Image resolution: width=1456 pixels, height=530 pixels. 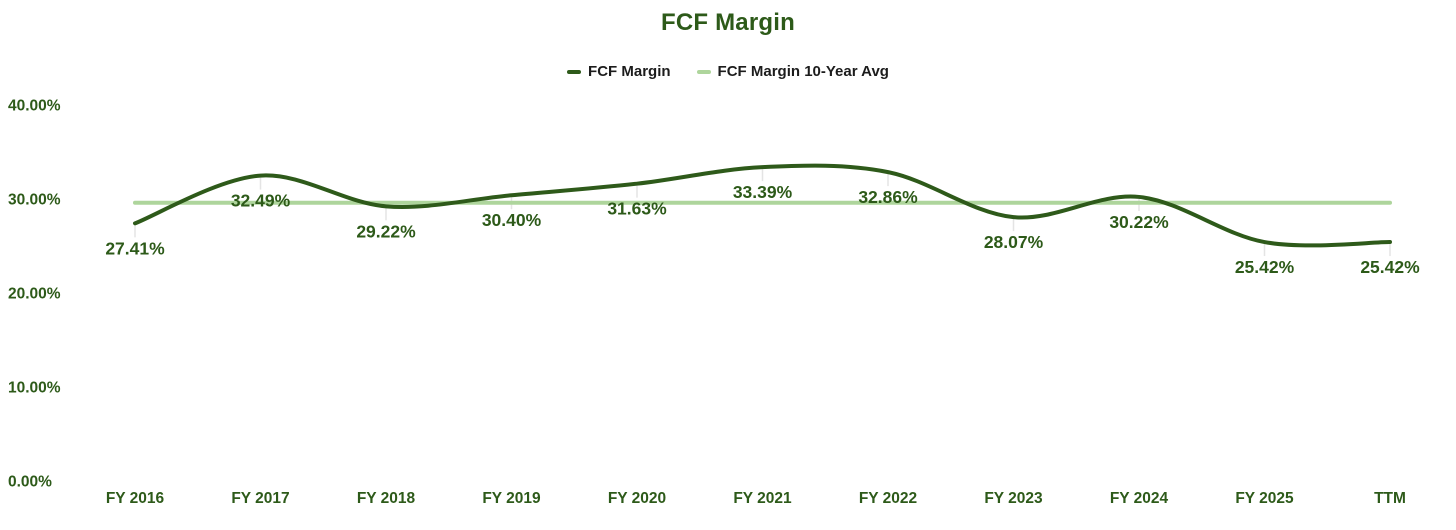 I want to click on chart-legend: FCF Margin FCF Margin 10-Year Avg, so click(x=728, y=71).